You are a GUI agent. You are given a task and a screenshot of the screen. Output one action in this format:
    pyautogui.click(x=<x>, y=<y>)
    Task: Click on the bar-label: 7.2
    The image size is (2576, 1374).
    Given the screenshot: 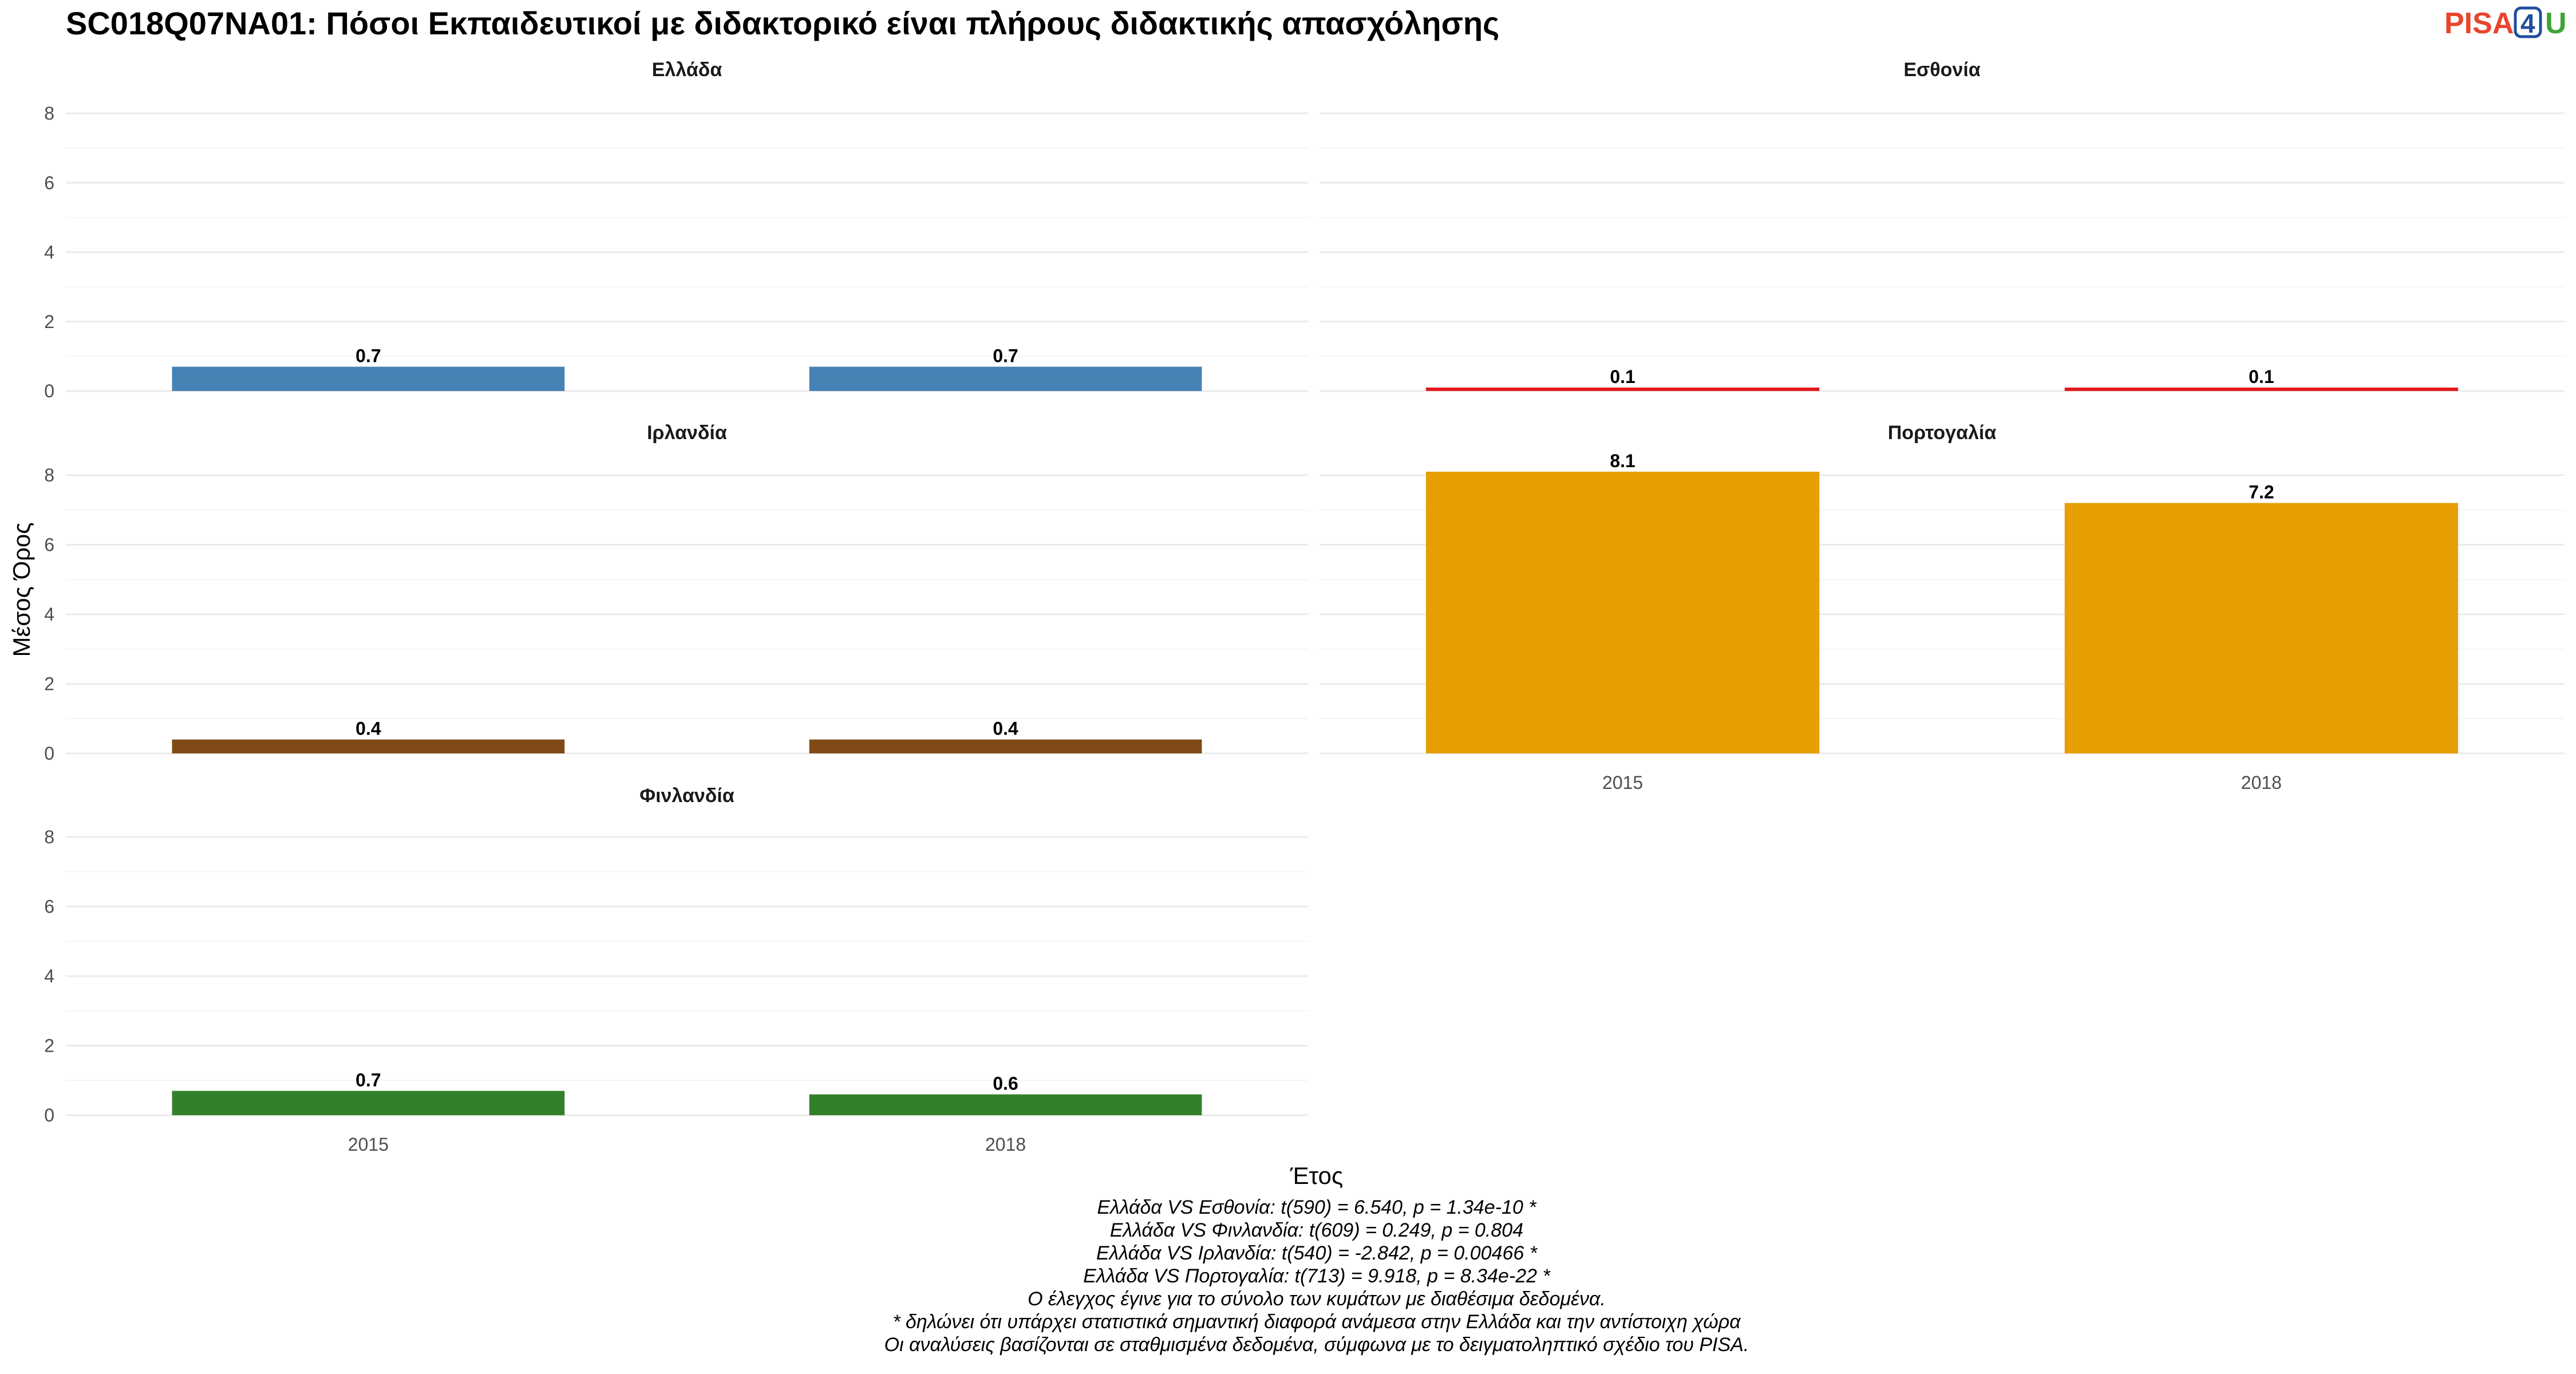 What is the action you would take?
    pyautogui.click(x=2261, y=493)
    